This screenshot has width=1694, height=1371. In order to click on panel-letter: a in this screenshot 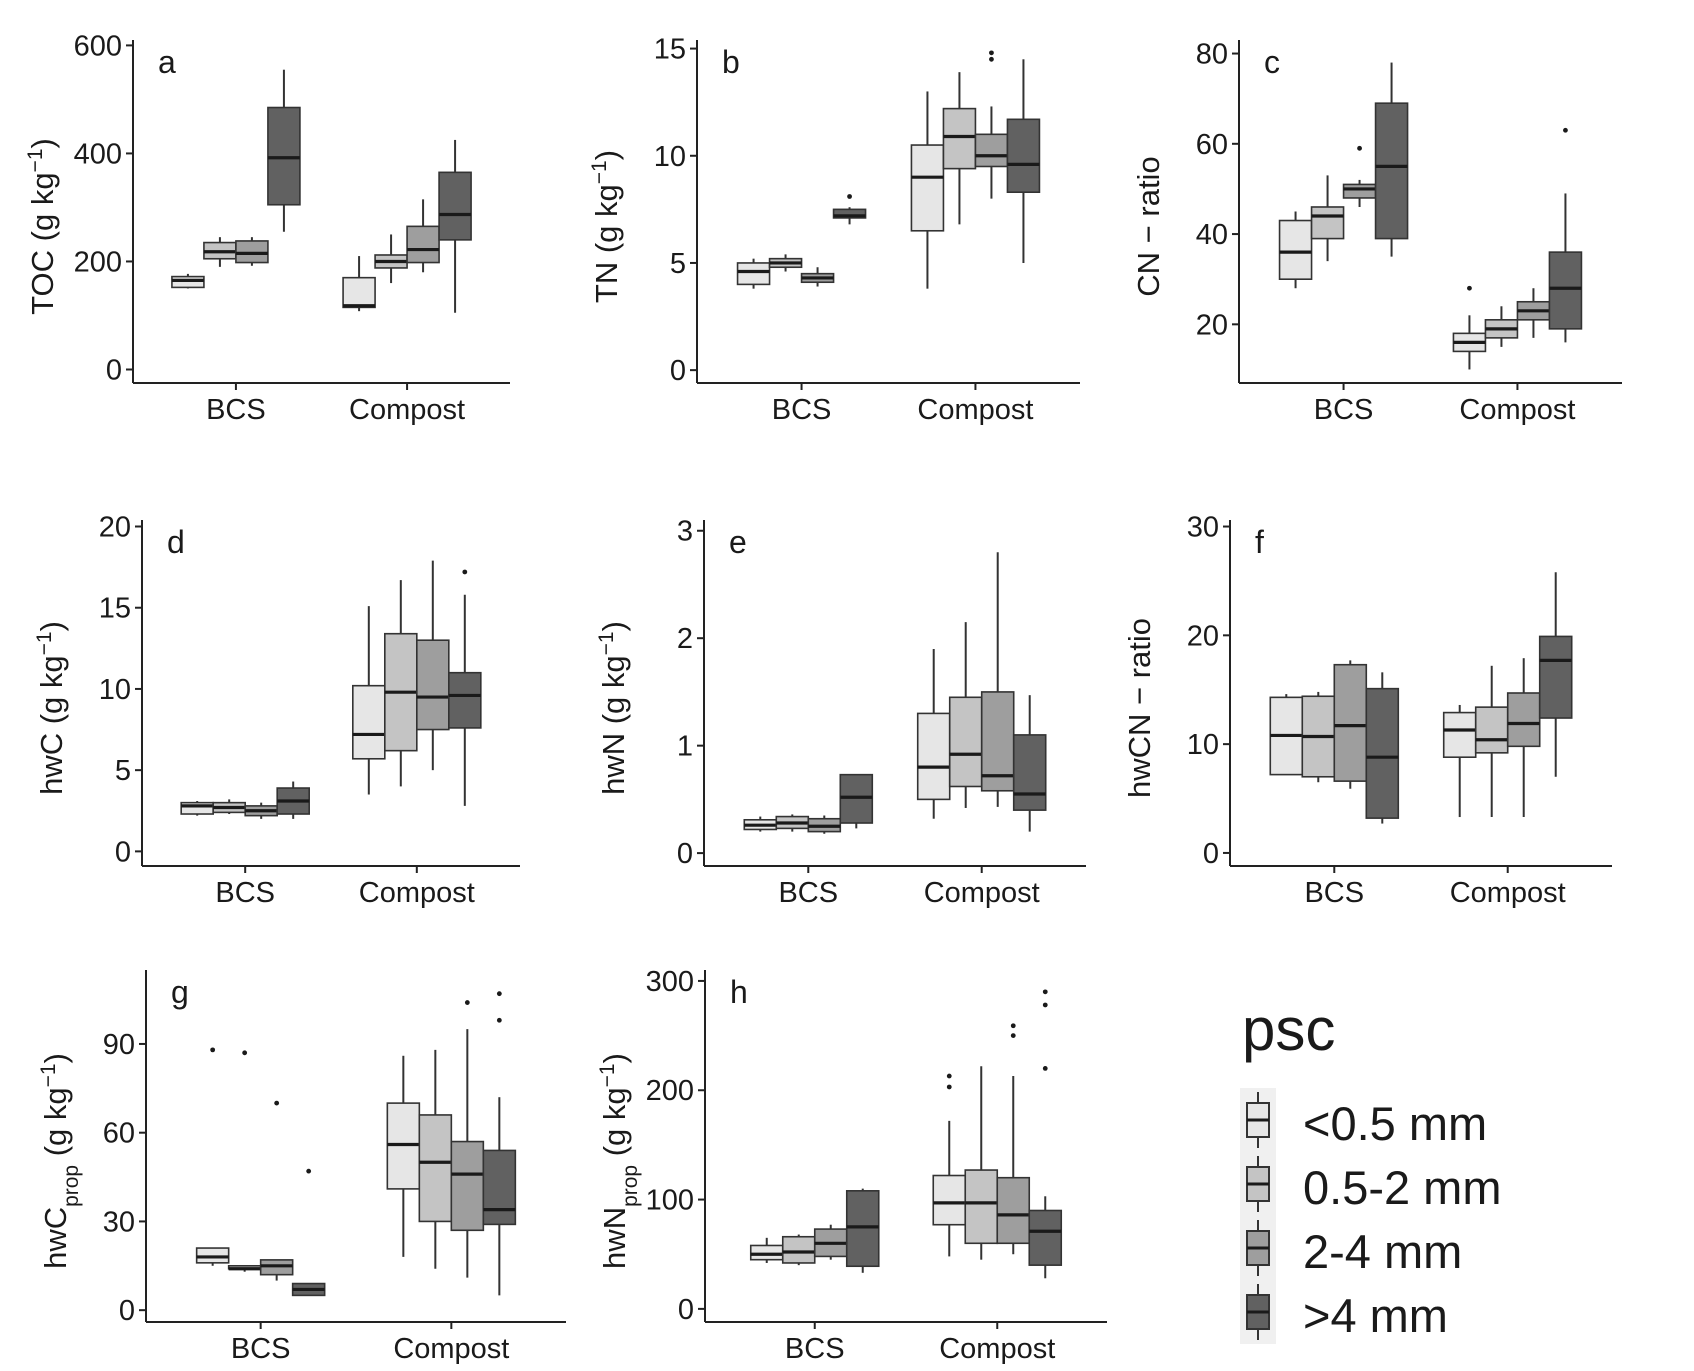, I will do `click(167, 62)`.